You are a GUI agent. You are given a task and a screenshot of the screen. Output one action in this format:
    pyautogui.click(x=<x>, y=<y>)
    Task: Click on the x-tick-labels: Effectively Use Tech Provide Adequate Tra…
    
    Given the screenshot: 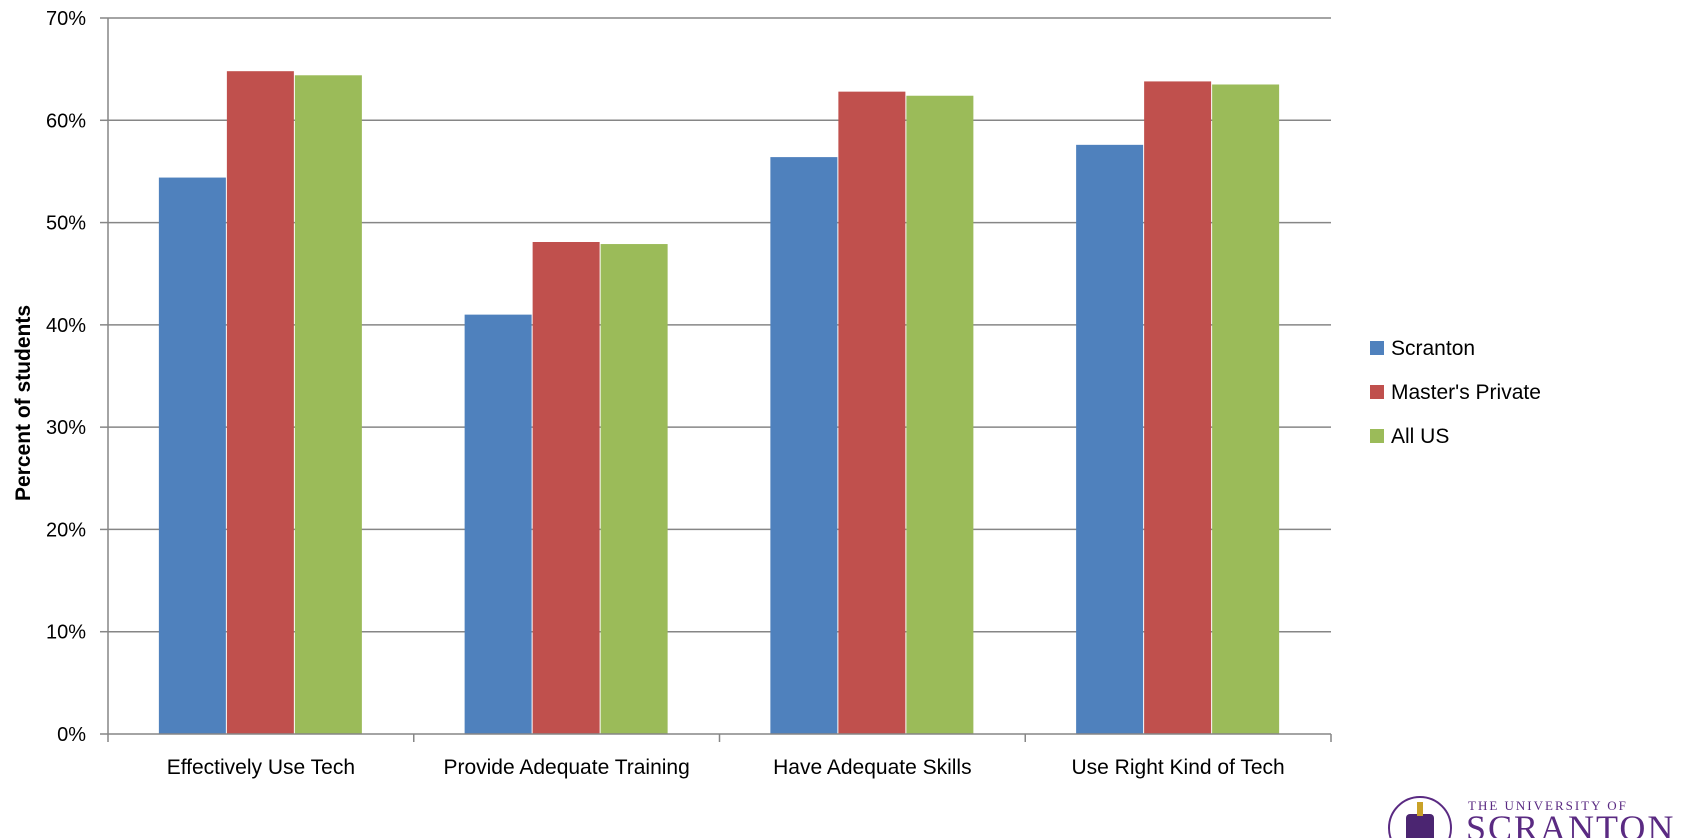 What is the action you would take?
    pyautogui.click(x=726, y=767)
    